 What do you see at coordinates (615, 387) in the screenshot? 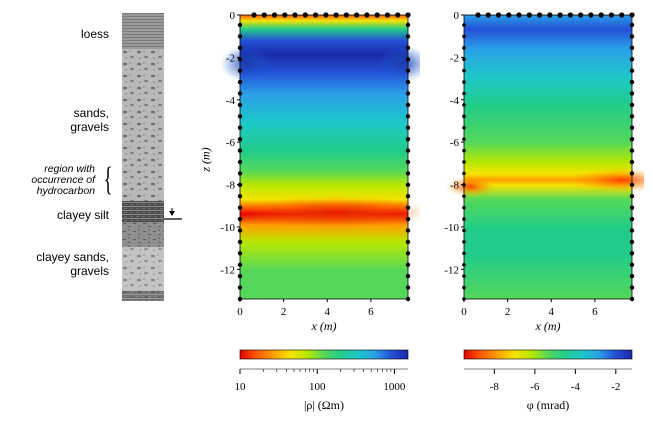
I see `colorbar-tick-label: -2` at bounding box center [615, 387].